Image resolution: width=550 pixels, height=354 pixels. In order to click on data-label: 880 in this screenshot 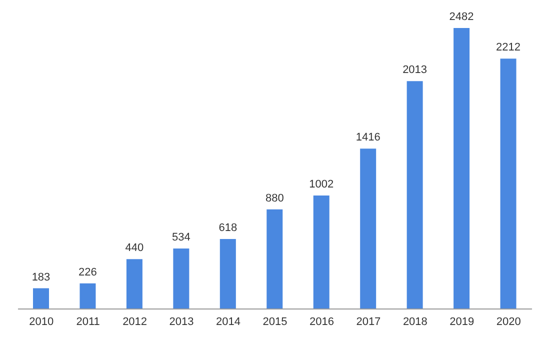, I will do `click(274, 198)`.